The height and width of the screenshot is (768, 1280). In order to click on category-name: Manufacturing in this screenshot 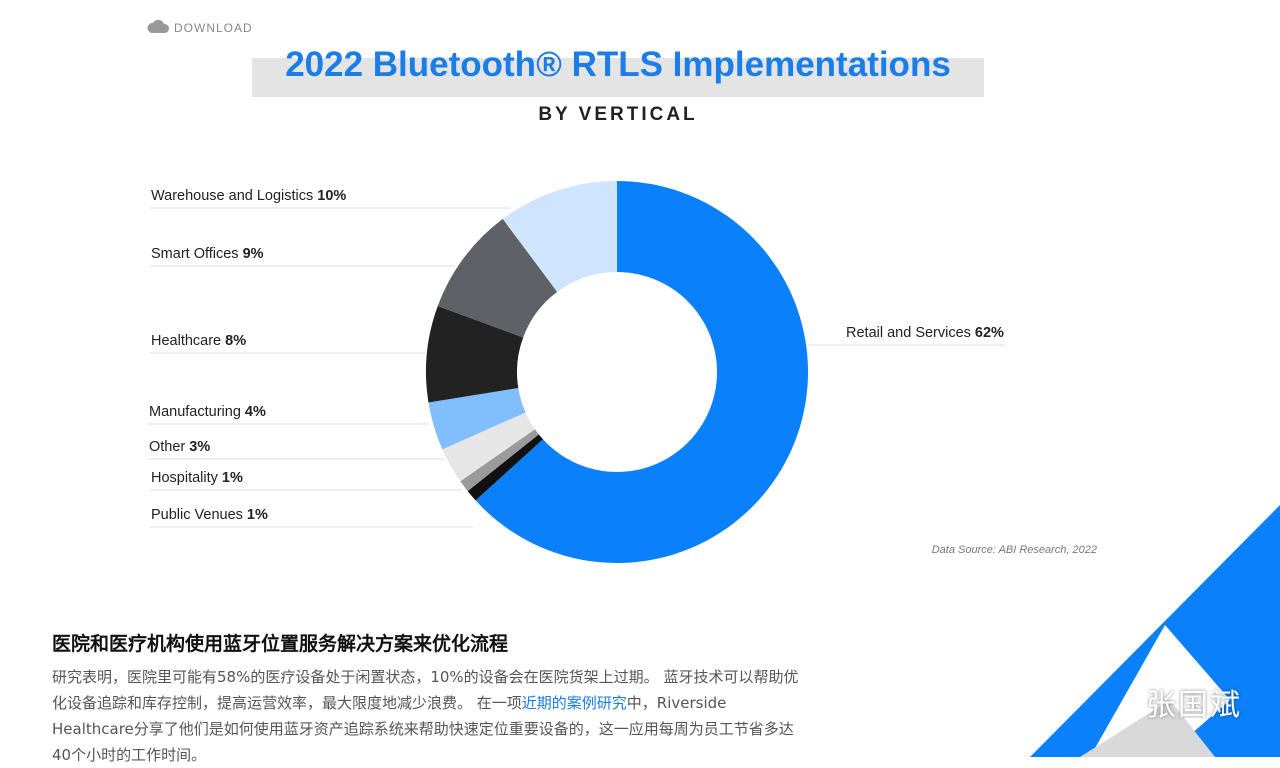, I will do `click(195, 412)`.